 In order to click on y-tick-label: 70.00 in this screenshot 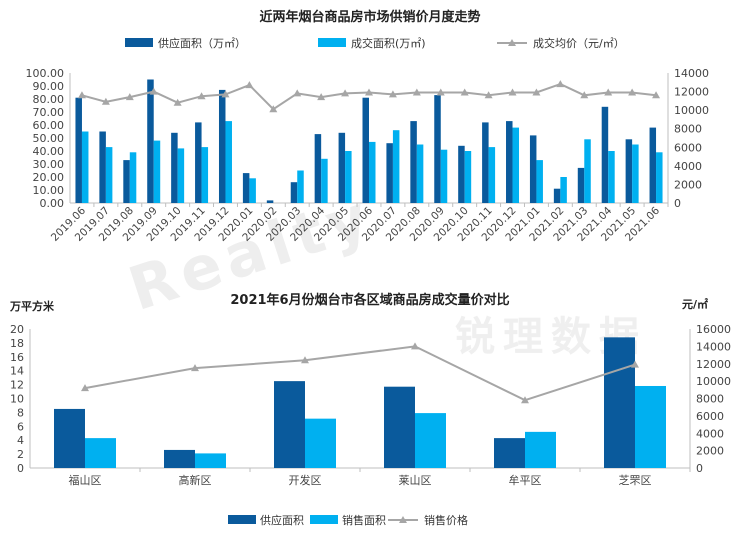, I will do `click(49, 112)`.